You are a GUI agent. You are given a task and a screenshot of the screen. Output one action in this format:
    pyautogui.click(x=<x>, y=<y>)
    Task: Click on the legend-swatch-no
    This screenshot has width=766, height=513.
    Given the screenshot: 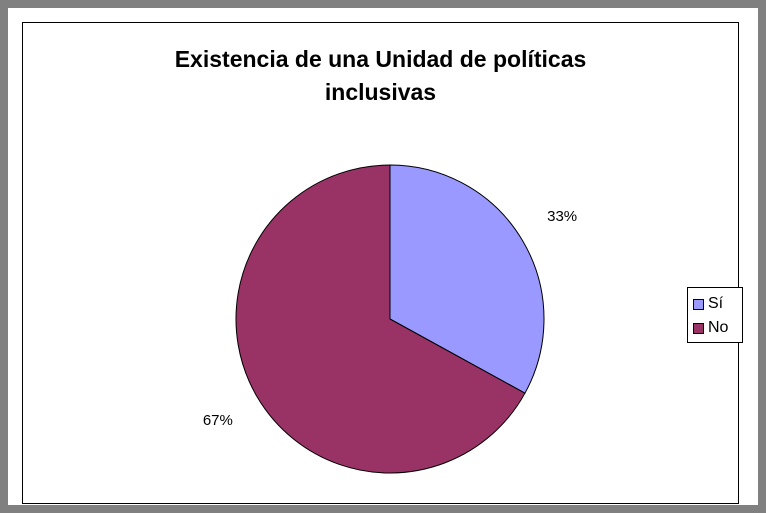 What is the action you would take?
    pyautogui.click(x=698, y=328)
    